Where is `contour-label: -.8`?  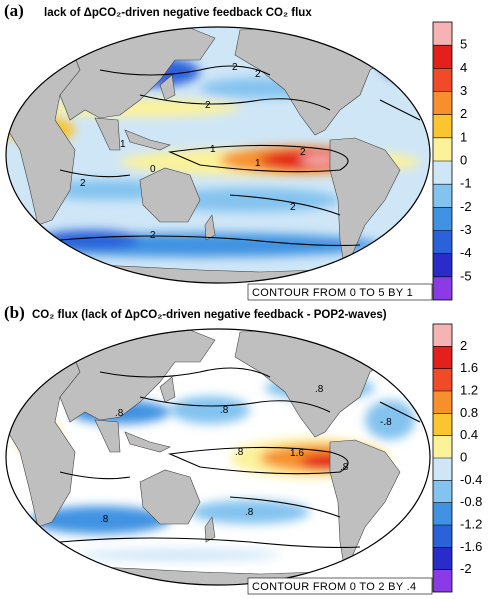
contour-label: -.8 is located at coordinates (386, 422).